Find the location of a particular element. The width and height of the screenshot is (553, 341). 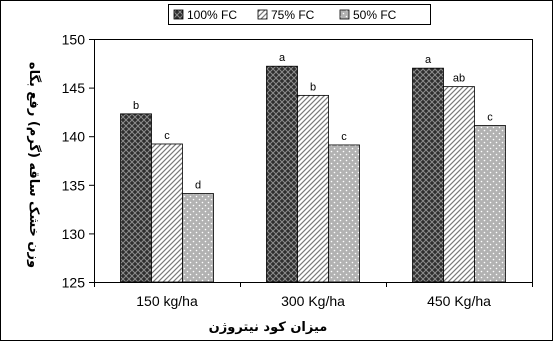

x-category-label: 150 kg/ha is located at coordinates (167, 301).